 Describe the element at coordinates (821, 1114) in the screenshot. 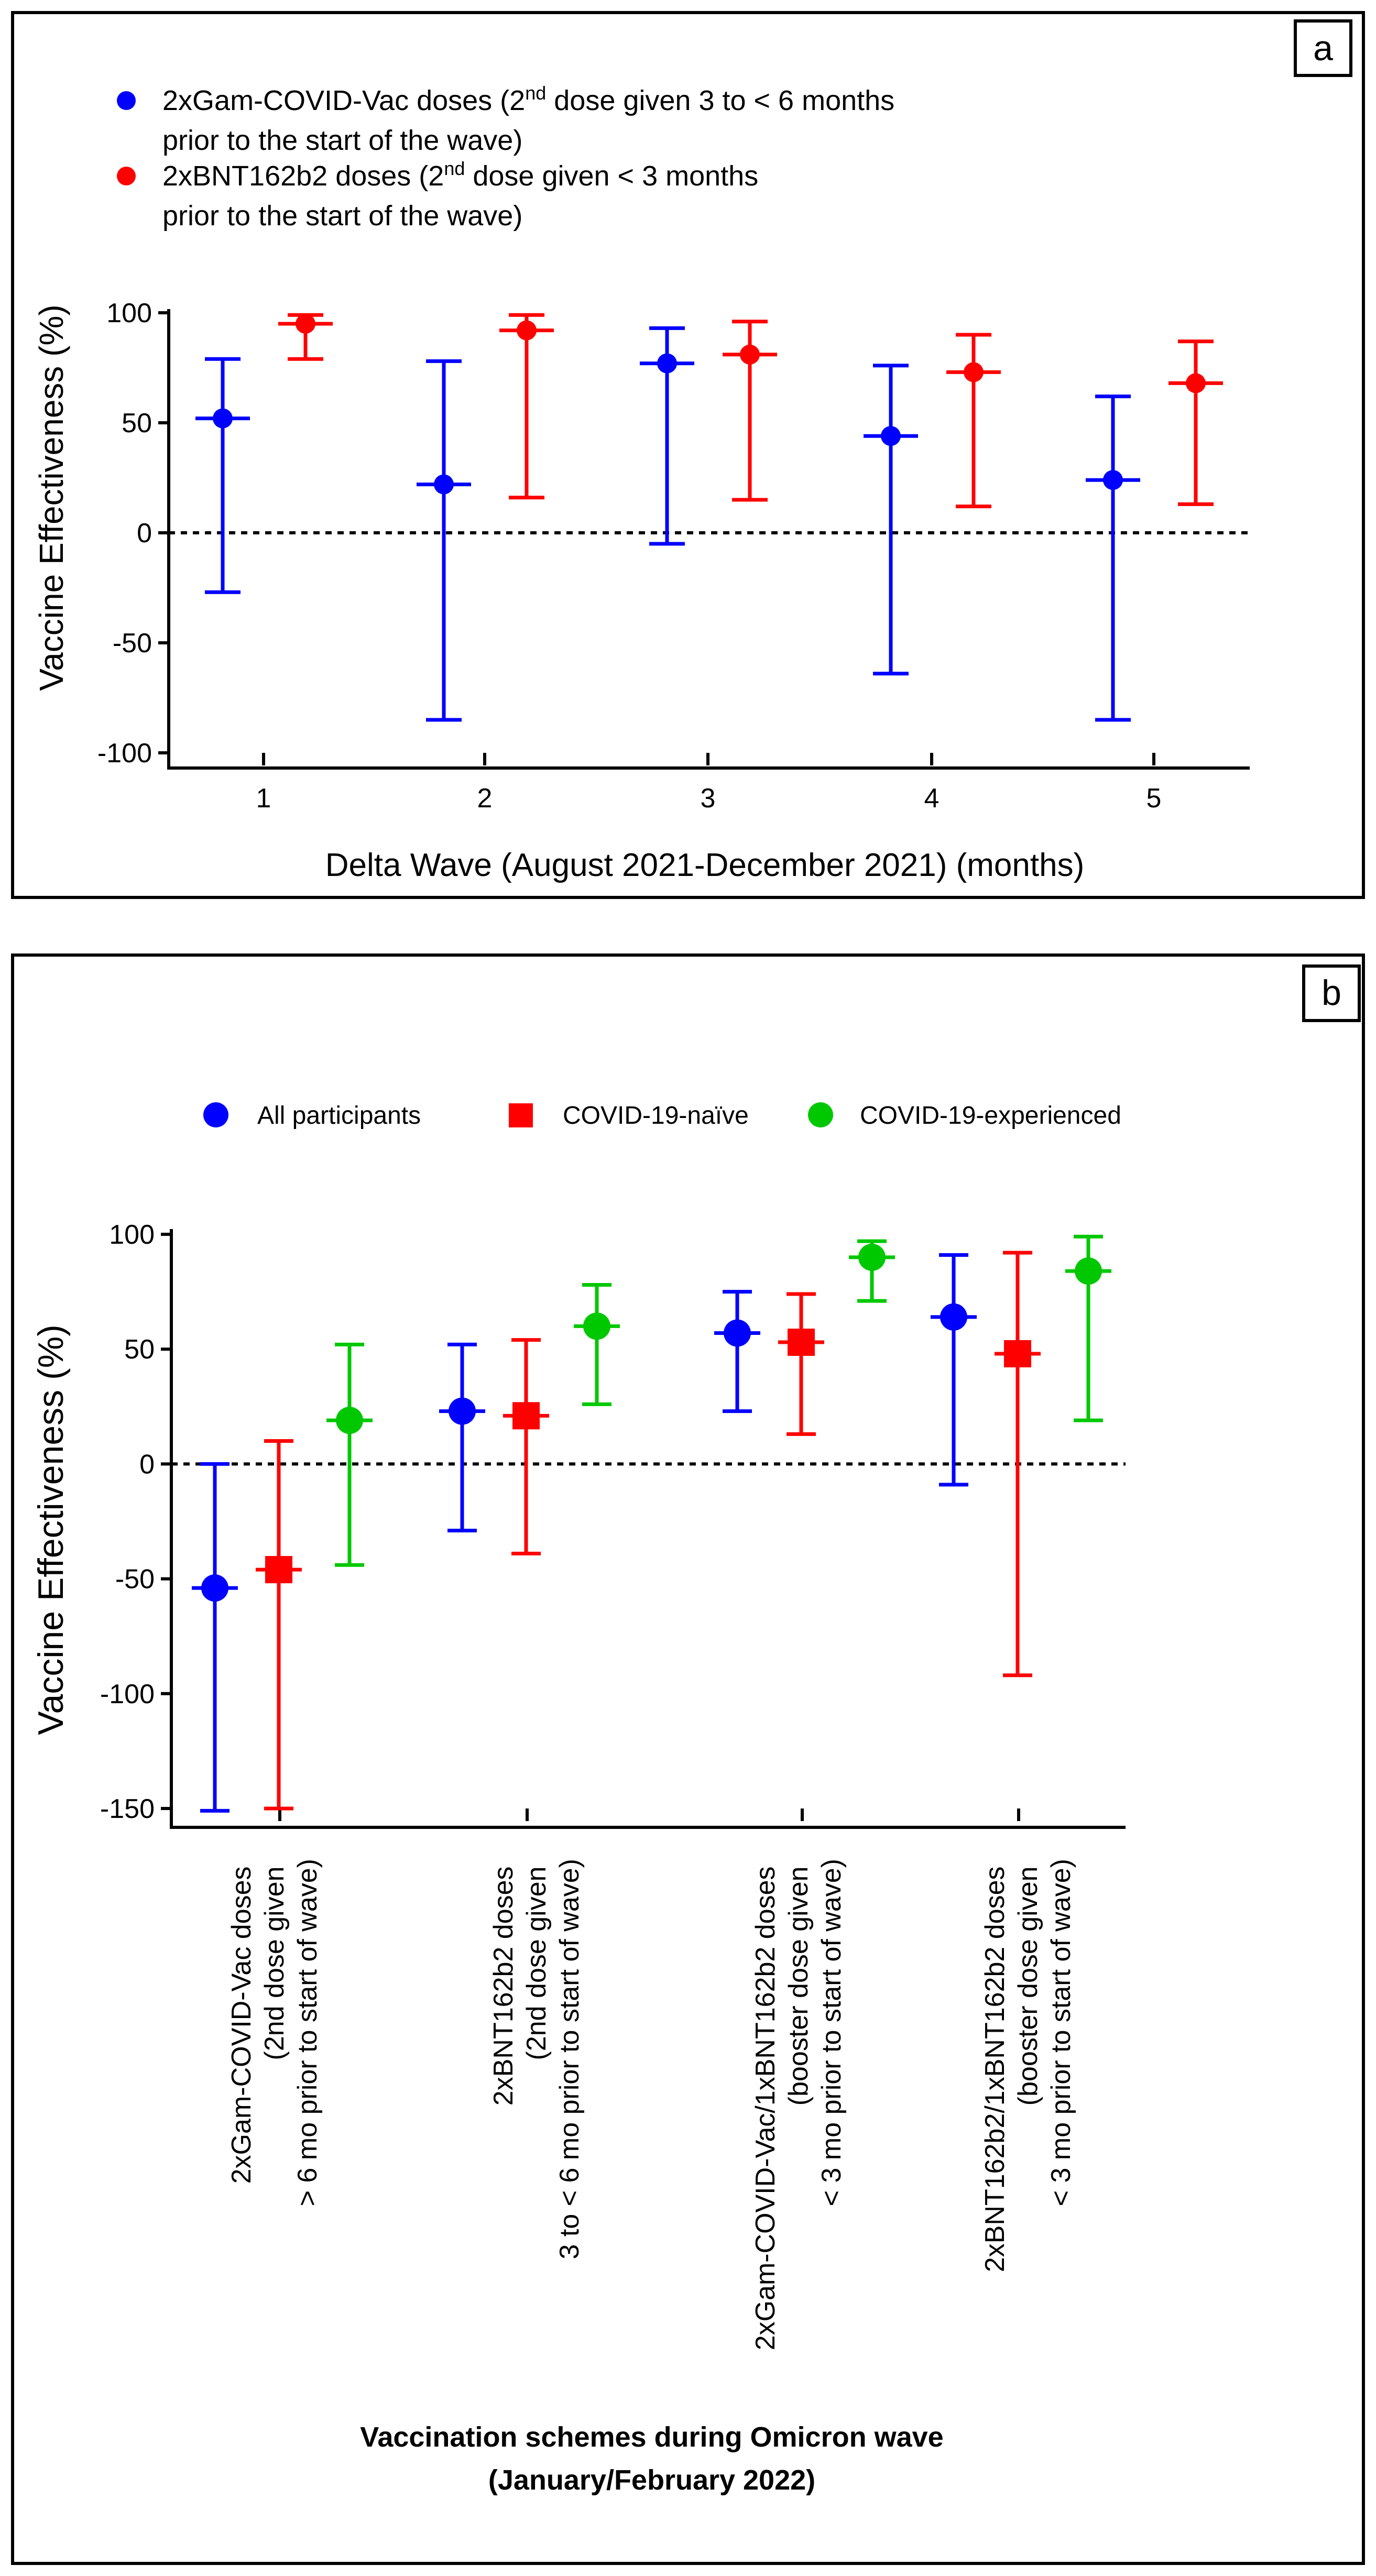

I see `legend-marker-experienced` at that location.